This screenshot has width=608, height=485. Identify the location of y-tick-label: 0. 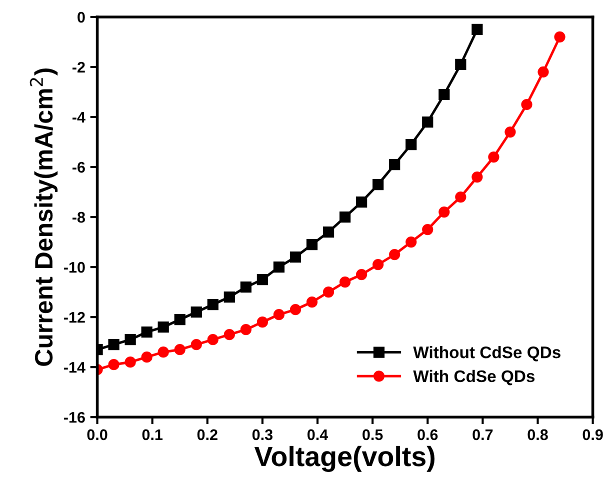
(81, 17).